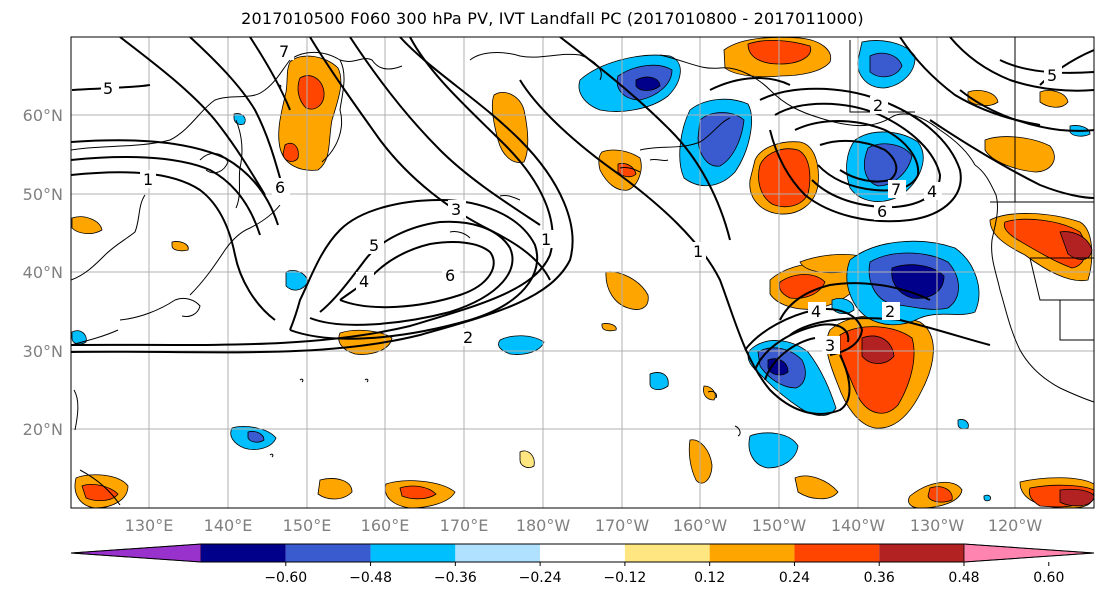 This screenshot has height=601, width=1105. I want to click on lon-label: 150°W, so click(779, 525).